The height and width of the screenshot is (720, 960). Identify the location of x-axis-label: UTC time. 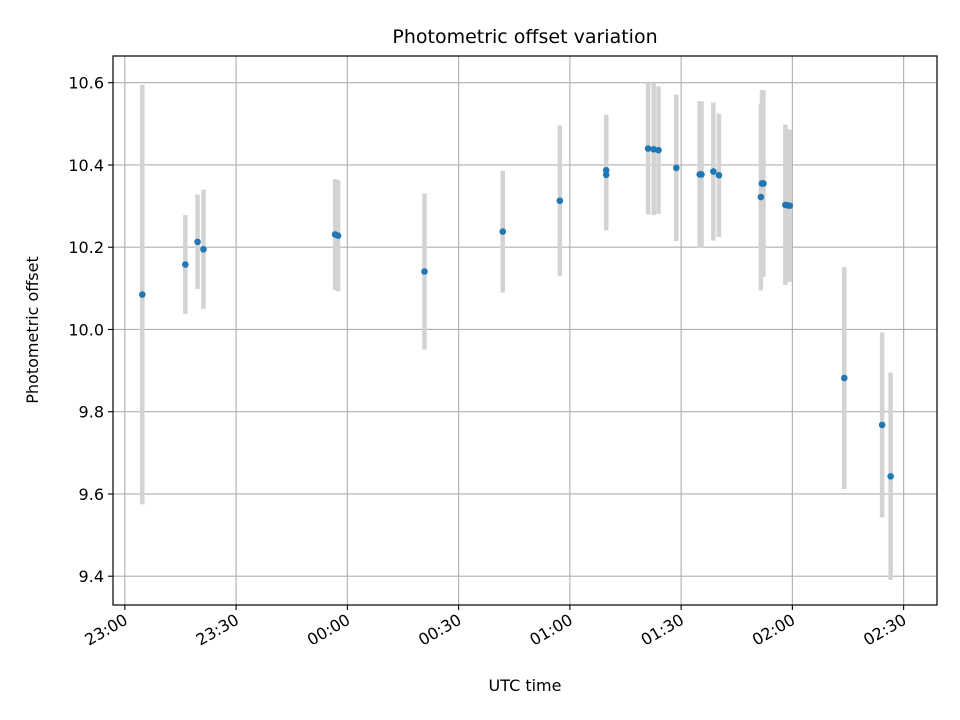
(525, 685).